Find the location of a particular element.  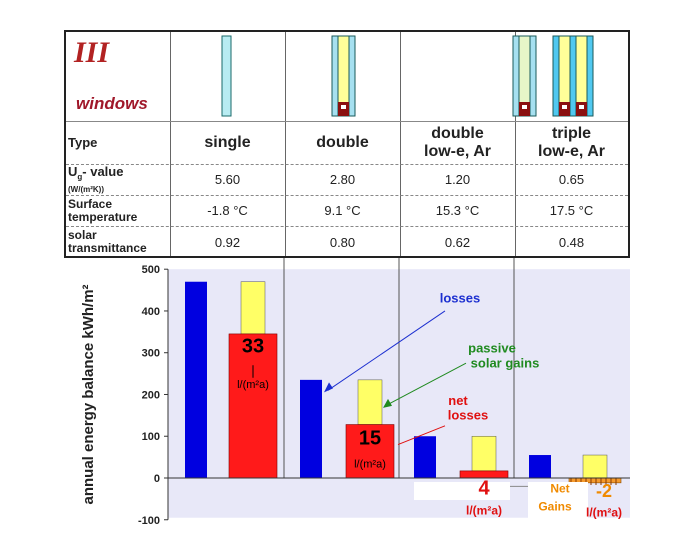

section-number: III is located at coordinates (92, 52).